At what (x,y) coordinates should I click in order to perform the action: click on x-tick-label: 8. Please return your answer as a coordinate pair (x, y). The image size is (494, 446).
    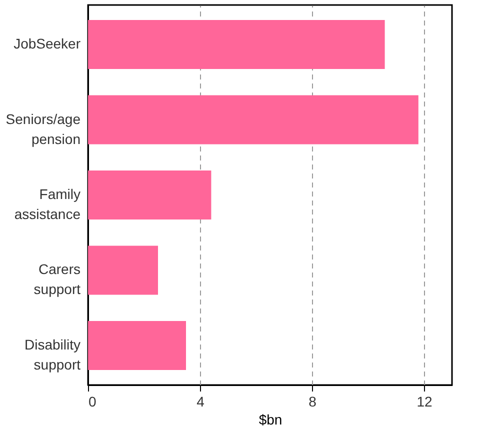
    Looking at the image, I should click on (312, 402).